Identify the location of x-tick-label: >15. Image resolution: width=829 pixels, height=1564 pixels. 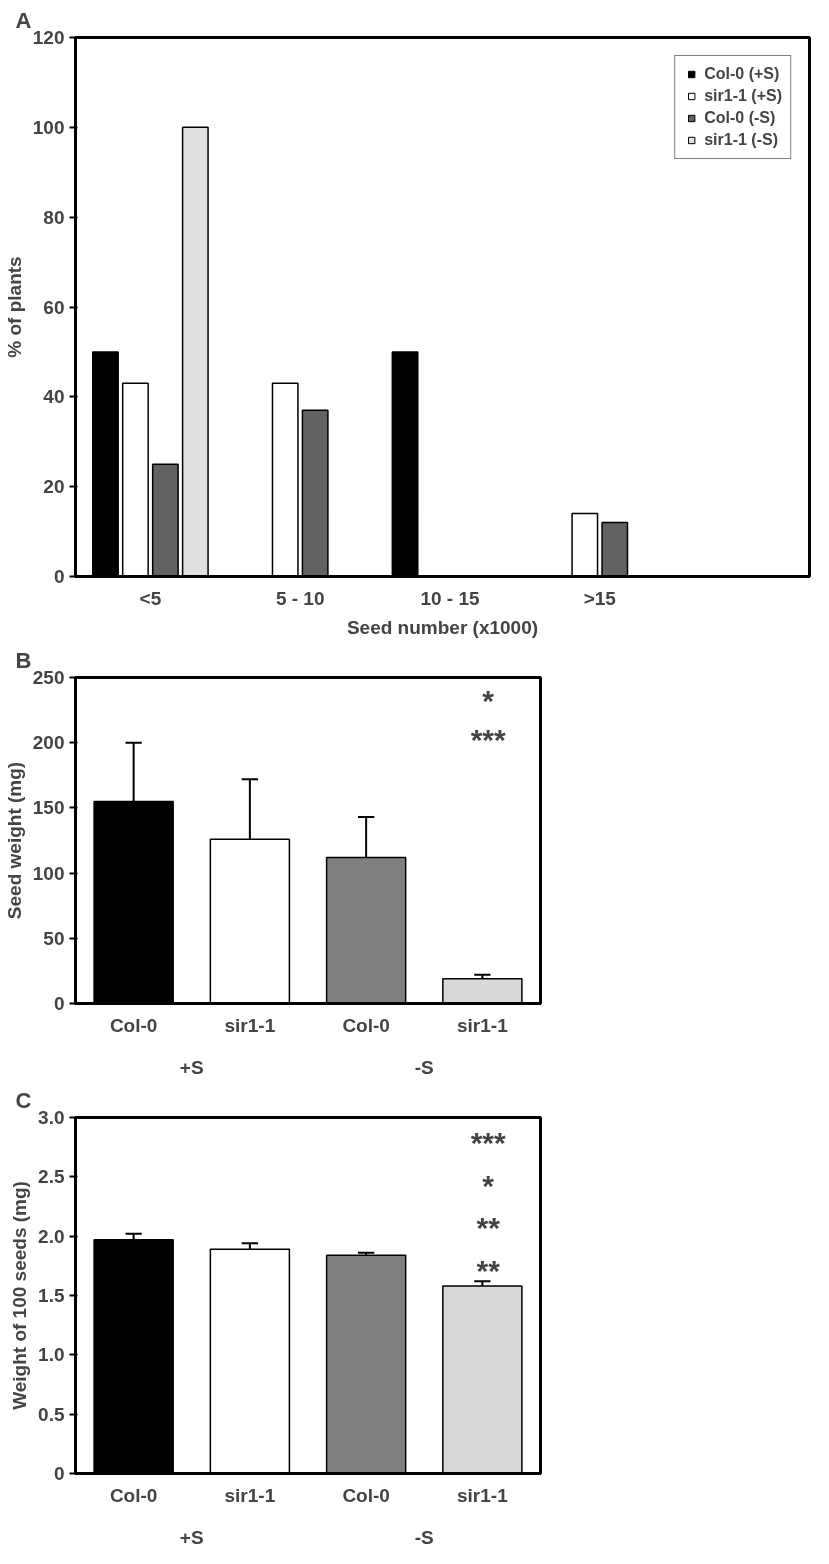
(600, 598).